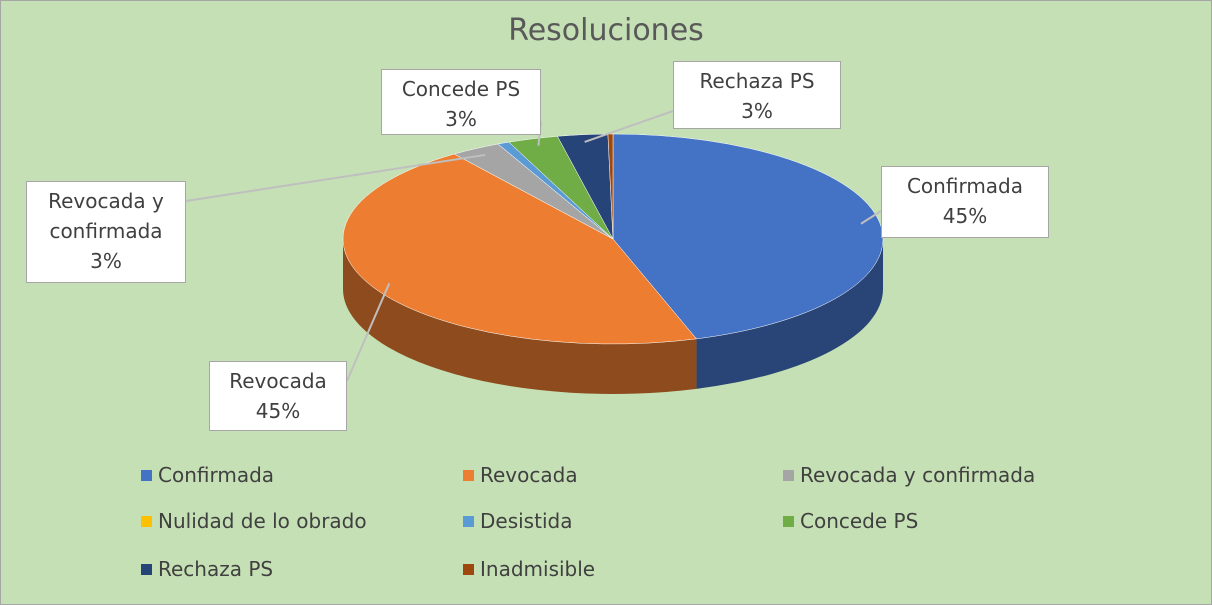 The height and width of the screenshot is (605, 1212). Describe the element at coordinates (278, 396) in the screenshot. I see `data-label: Revocada 45%` at that location.